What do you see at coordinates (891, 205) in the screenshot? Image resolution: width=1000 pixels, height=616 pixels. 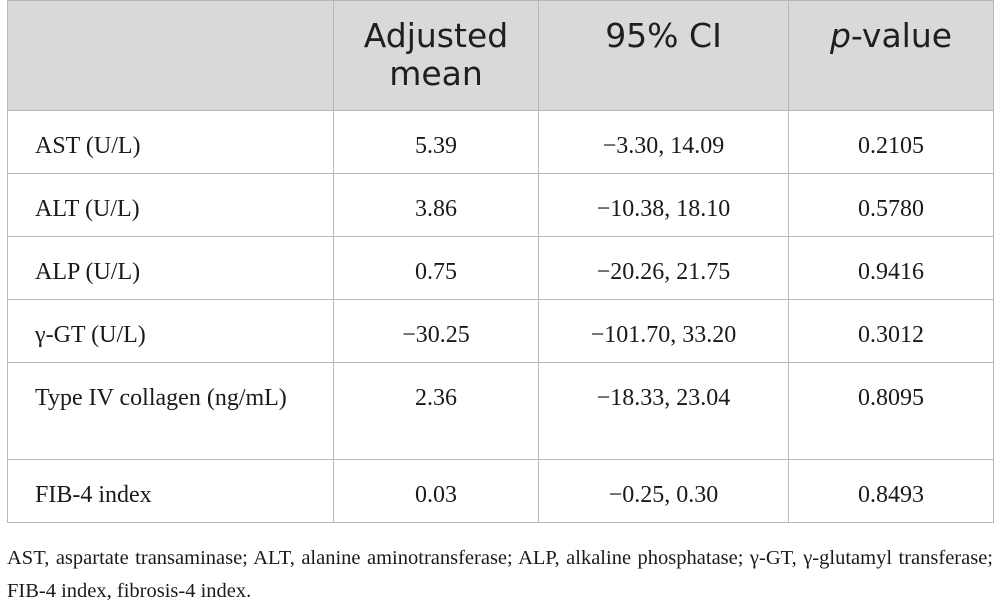 I see `row-p-value: 0.5780` at bounding box center [891, 205].